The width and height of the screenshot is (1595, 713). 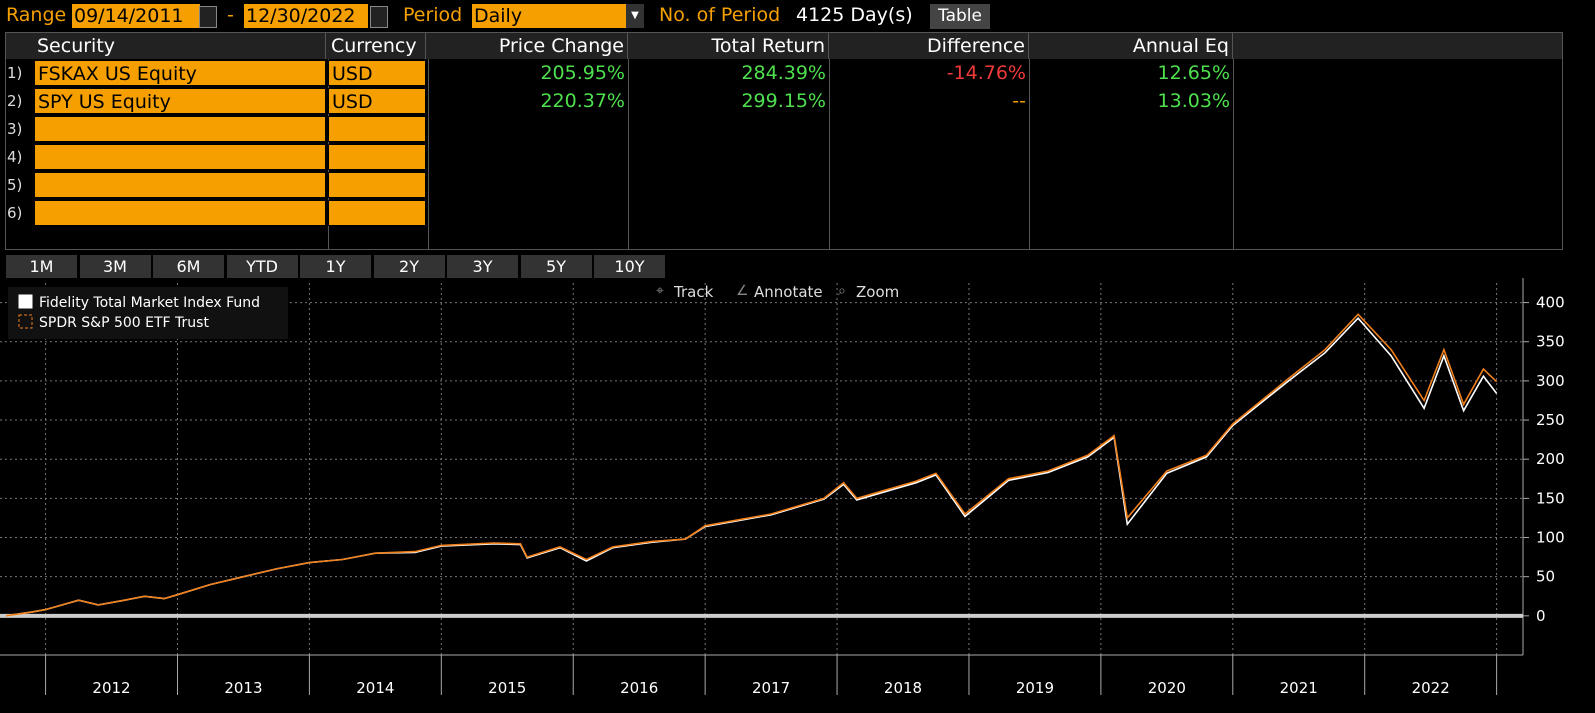 I want to click on column-header: Currency, so click(x=377, y=46).